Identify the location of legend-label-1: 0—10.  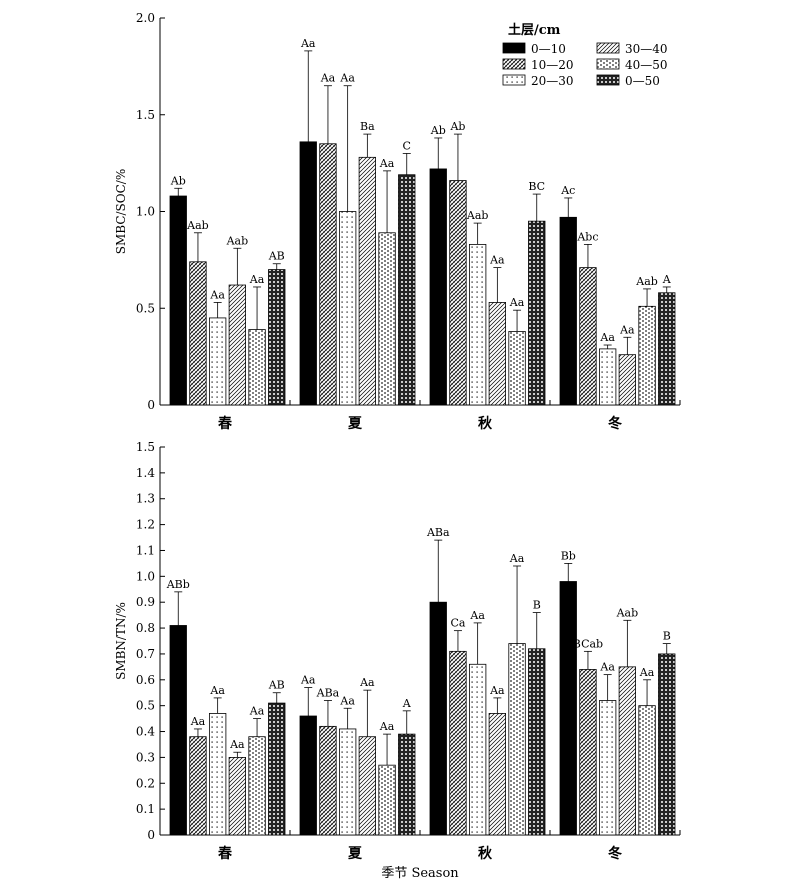
(548, 49).